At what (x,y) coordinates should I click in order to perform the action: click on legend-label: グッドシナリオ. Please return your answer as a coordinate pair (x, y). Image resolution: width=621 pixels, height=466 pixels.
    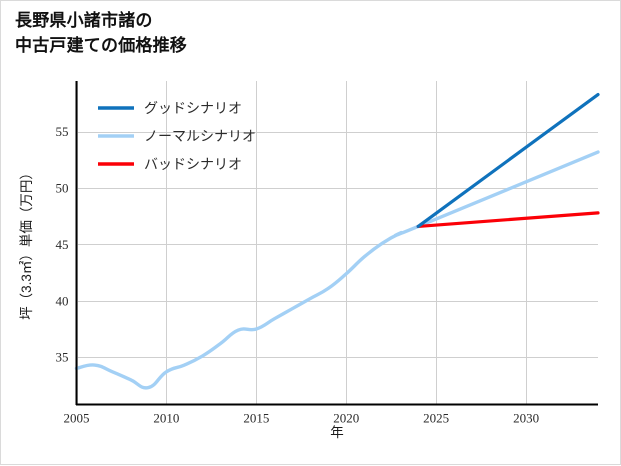
    Looking at the image, I should click on (193, 109).